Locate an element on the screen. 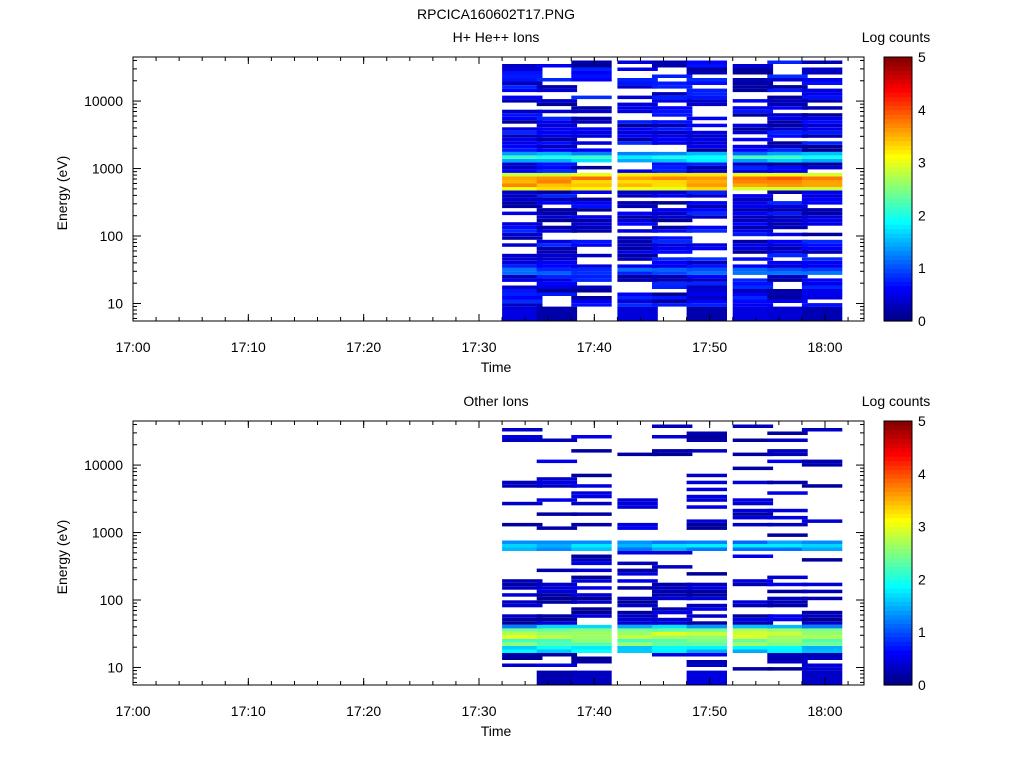  y-axis-label: Energy (eV) is located at coordinates (62, 193).